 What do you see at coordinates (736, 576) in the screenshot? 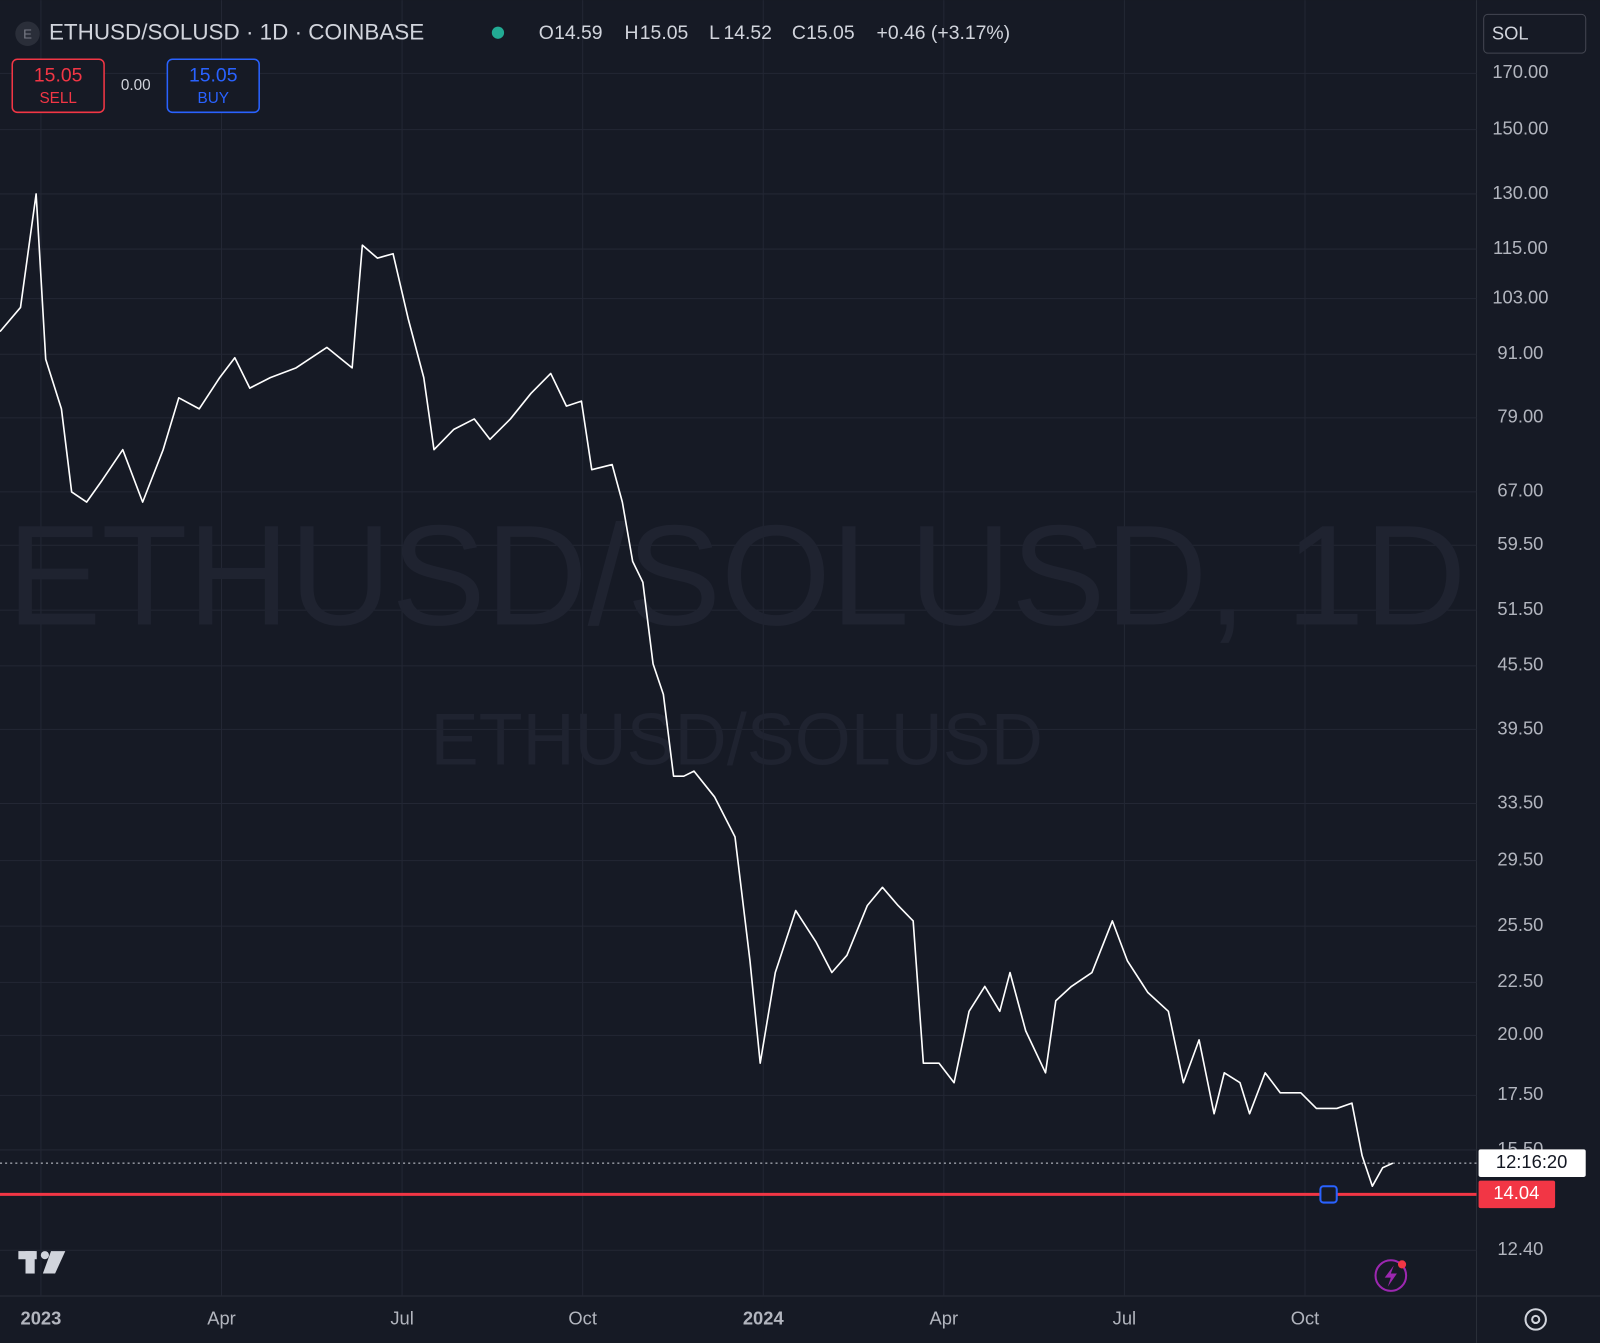
I see `watermark: ETHUSD/SOLUSD, 1D` at bounding box center [736, 576].